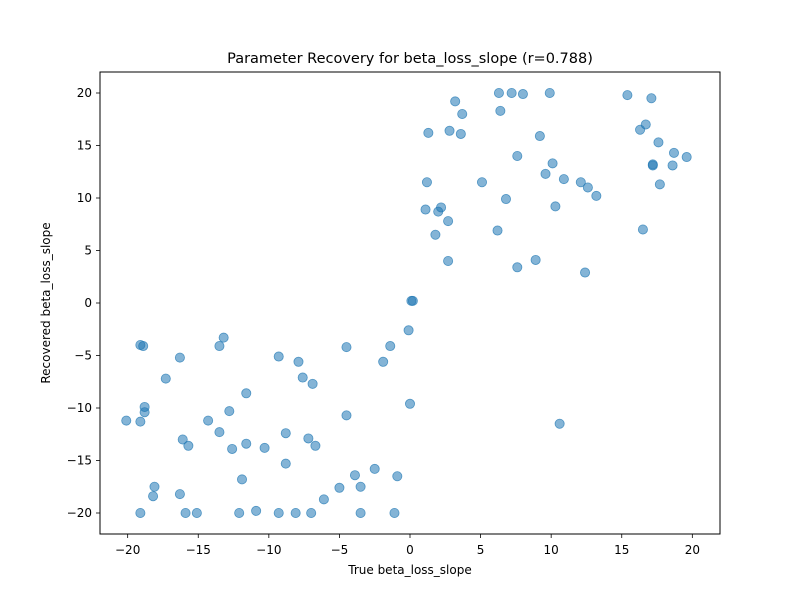 This screenshot has width=800, height=600. What do you see at coordinates (410, 550) in the screenshot?
I see `x-tick-label: 0` at bounding box center [410, 550].